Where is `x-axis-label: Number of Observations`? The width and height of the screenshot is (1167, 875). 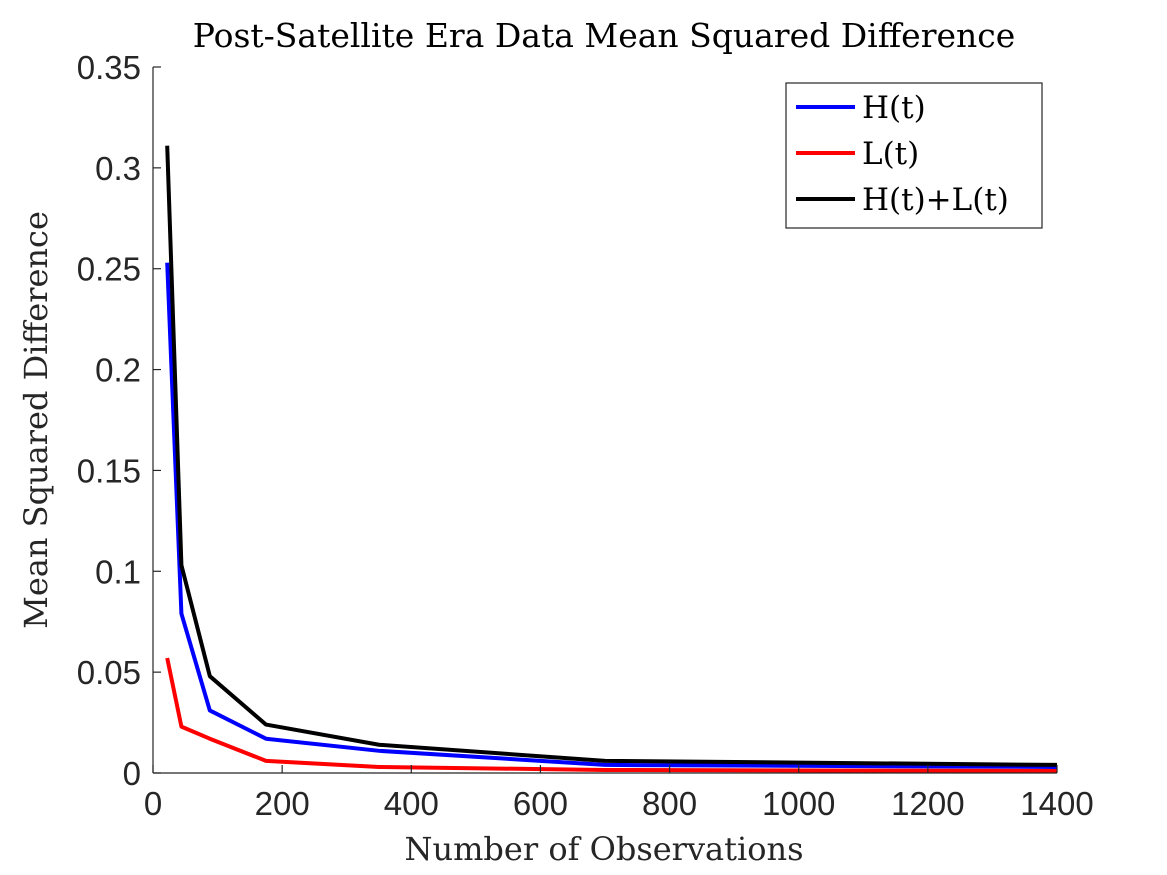
x-axis-label: Number of Observations is located at coordinates (603, 849).